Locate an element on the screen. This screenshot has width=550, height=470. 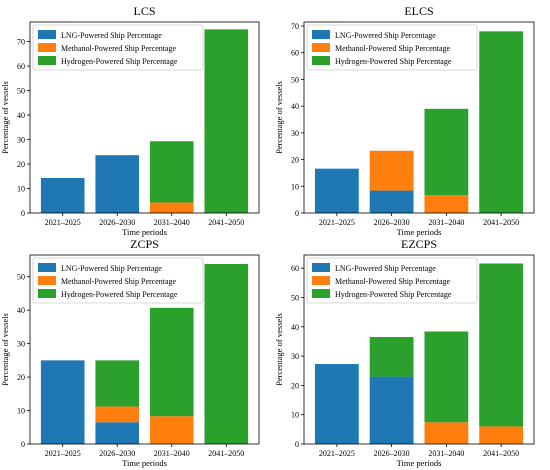
chart-title: EZCPS is located at coordinates (419, 244).